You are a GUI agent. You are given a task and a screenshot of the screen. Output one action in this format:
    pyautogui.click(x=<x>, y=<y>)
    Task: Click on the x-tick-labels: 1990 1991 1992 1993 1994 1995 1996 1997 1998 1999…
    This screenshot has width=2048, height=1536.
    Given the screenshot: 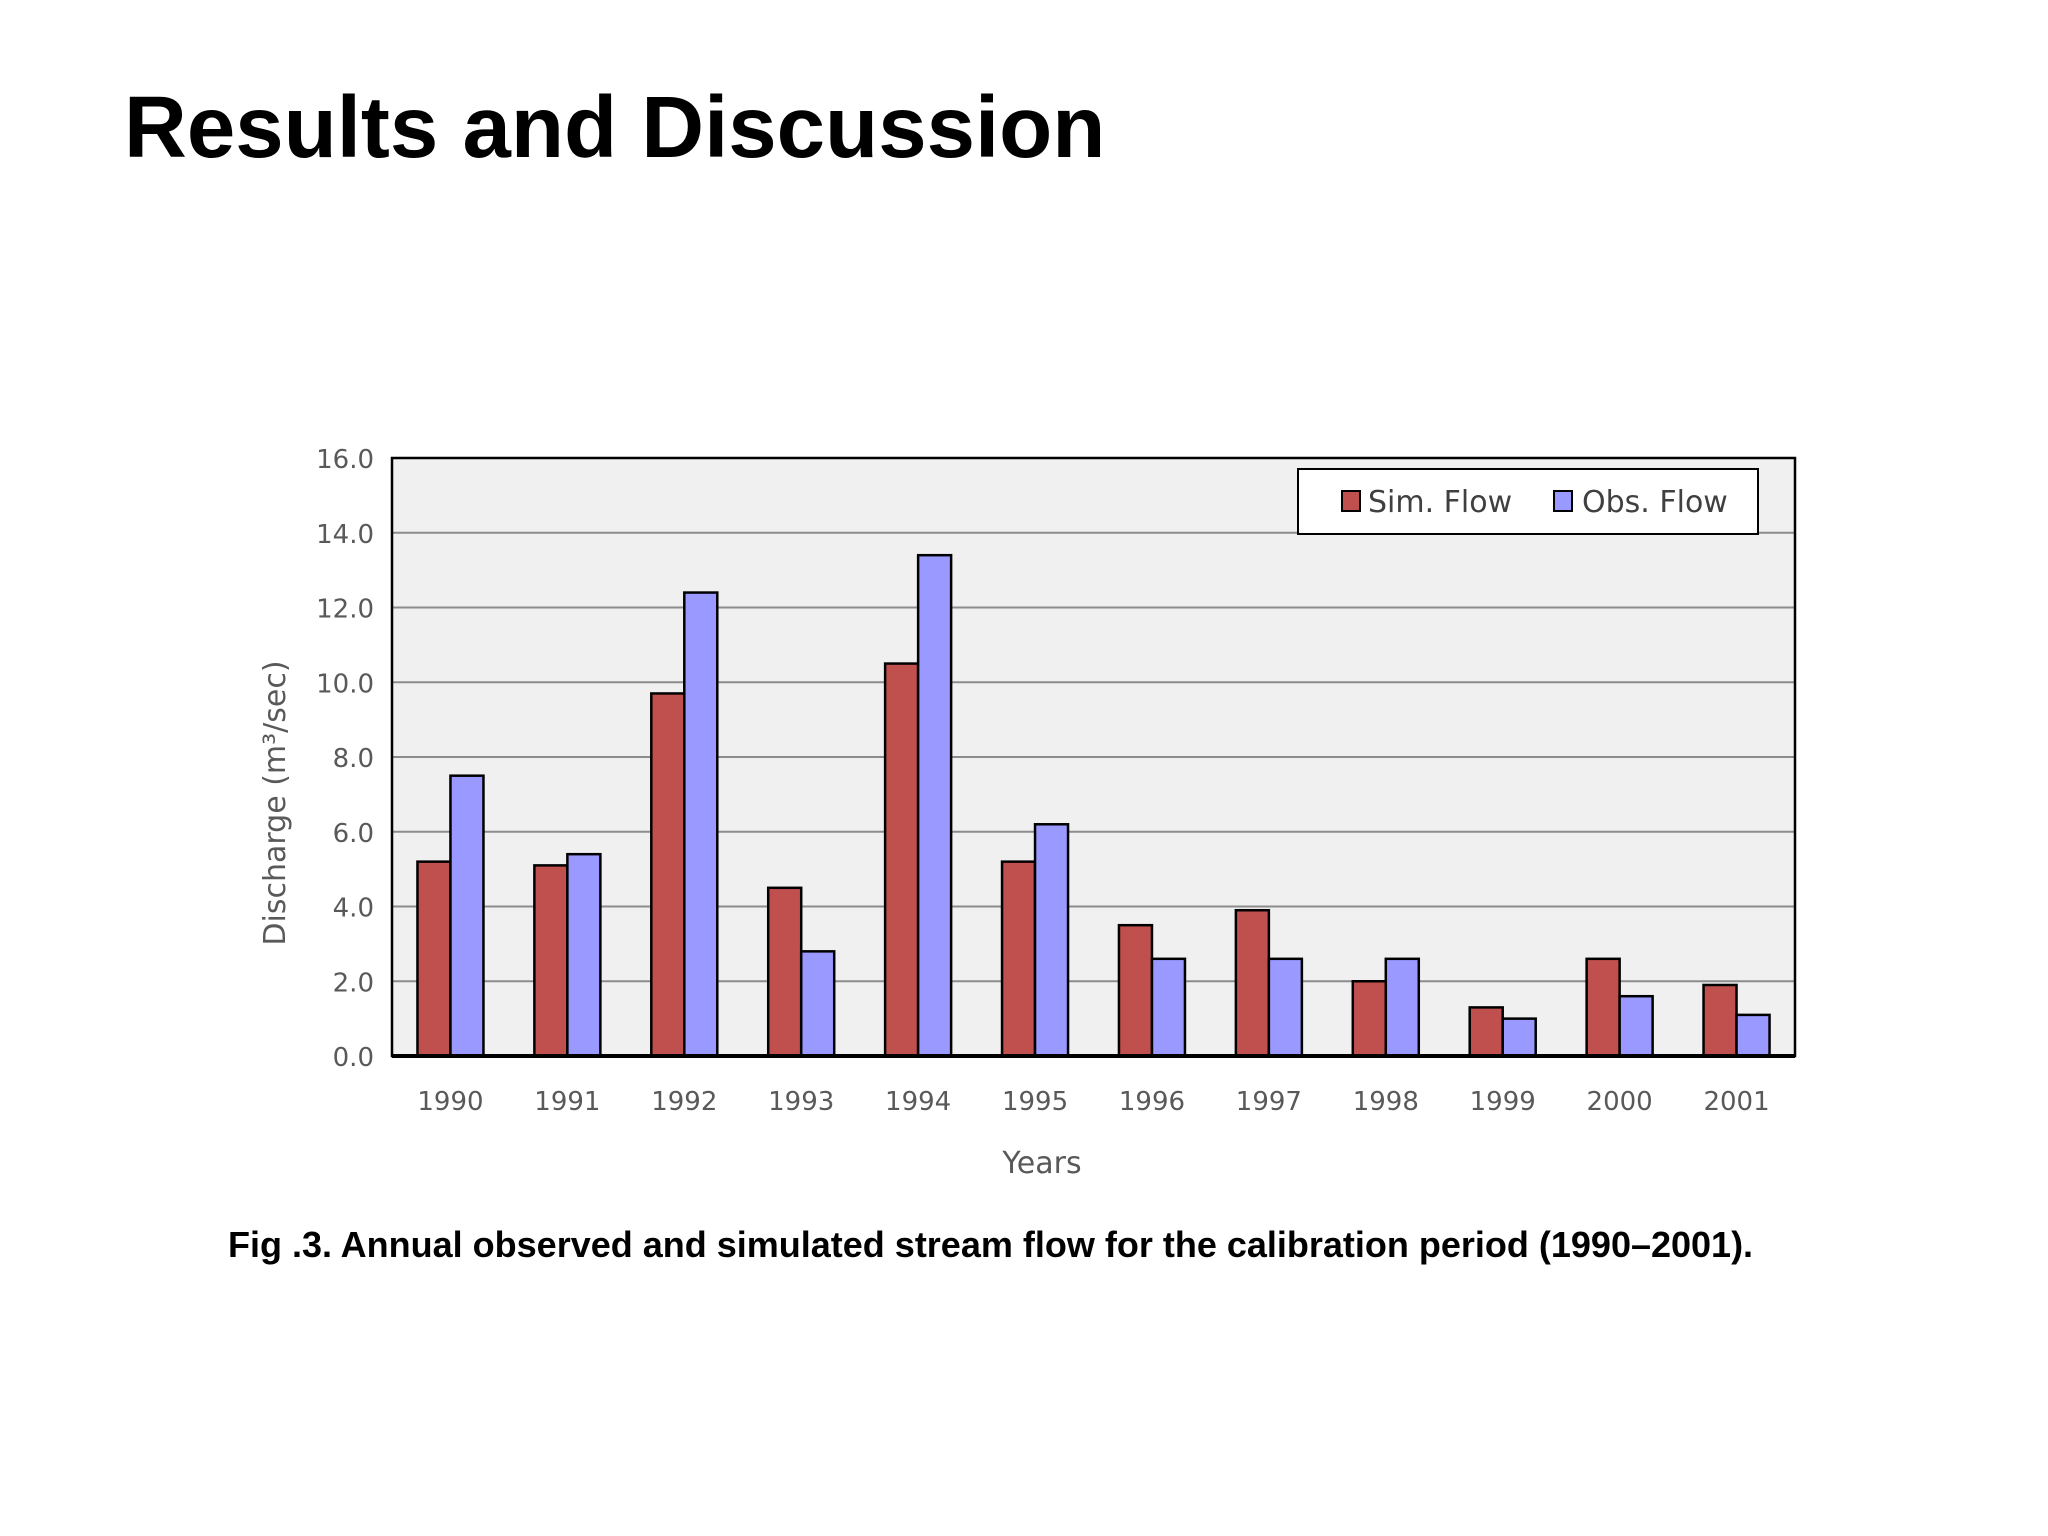 What is the action you would take?
    pyautogui.click(x=1093, y=1102)
    